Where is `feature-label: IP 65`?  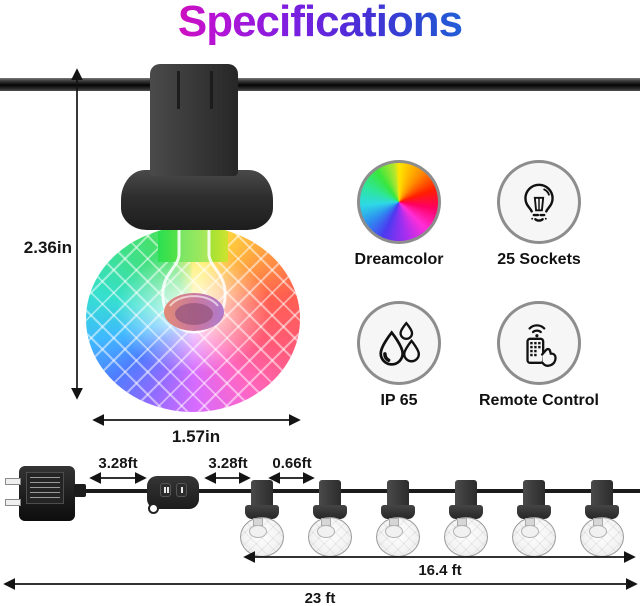 feature-label: IP 65 is located at coordinates (399, 400).